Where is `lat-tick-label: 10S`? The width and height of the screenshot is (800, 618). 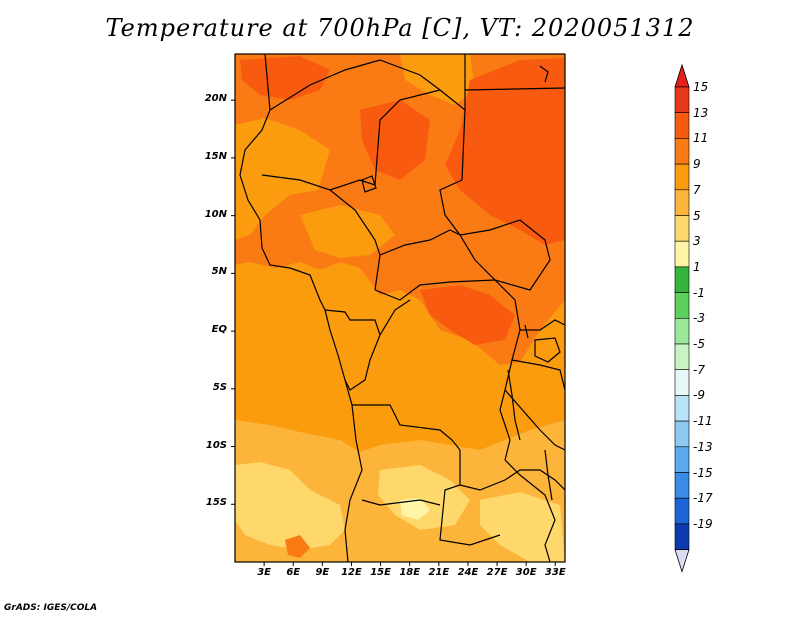 lat-tick-label: 10S is located at coordinates (216, 445).